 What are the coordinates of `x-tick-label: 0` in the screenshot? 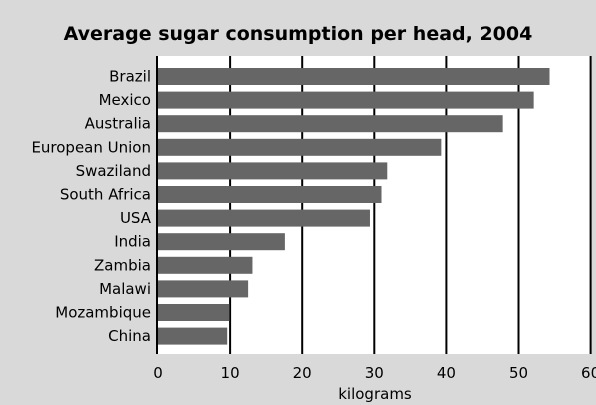 It's located at (158, 373).